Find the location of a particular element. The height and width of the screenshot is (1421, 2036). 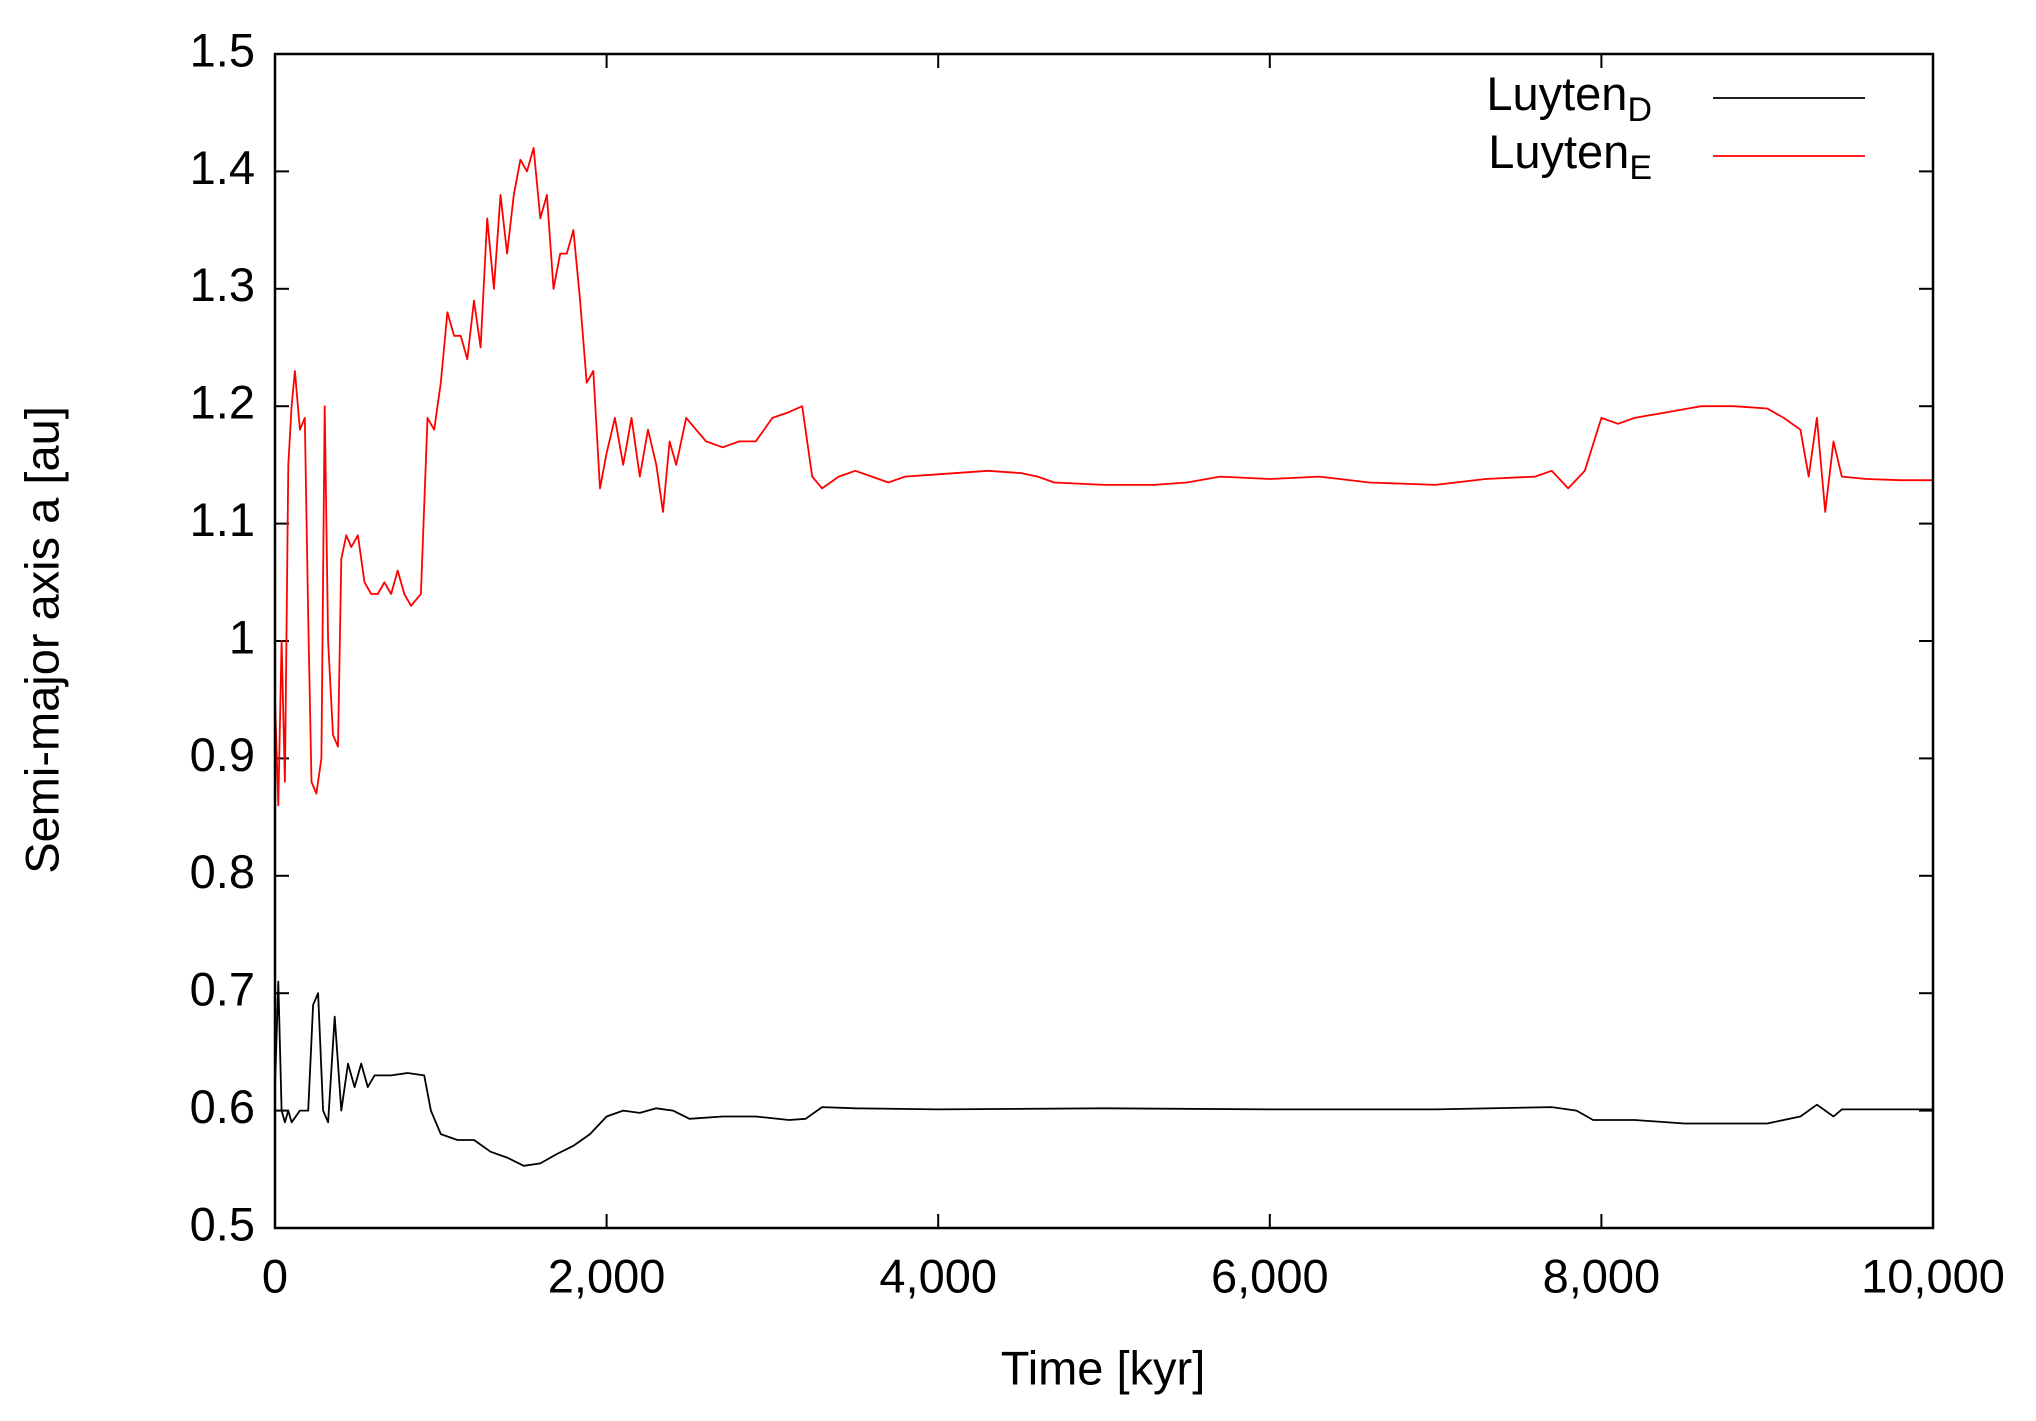

legend-label: LuytenD is located at coordinates (1569, 98).